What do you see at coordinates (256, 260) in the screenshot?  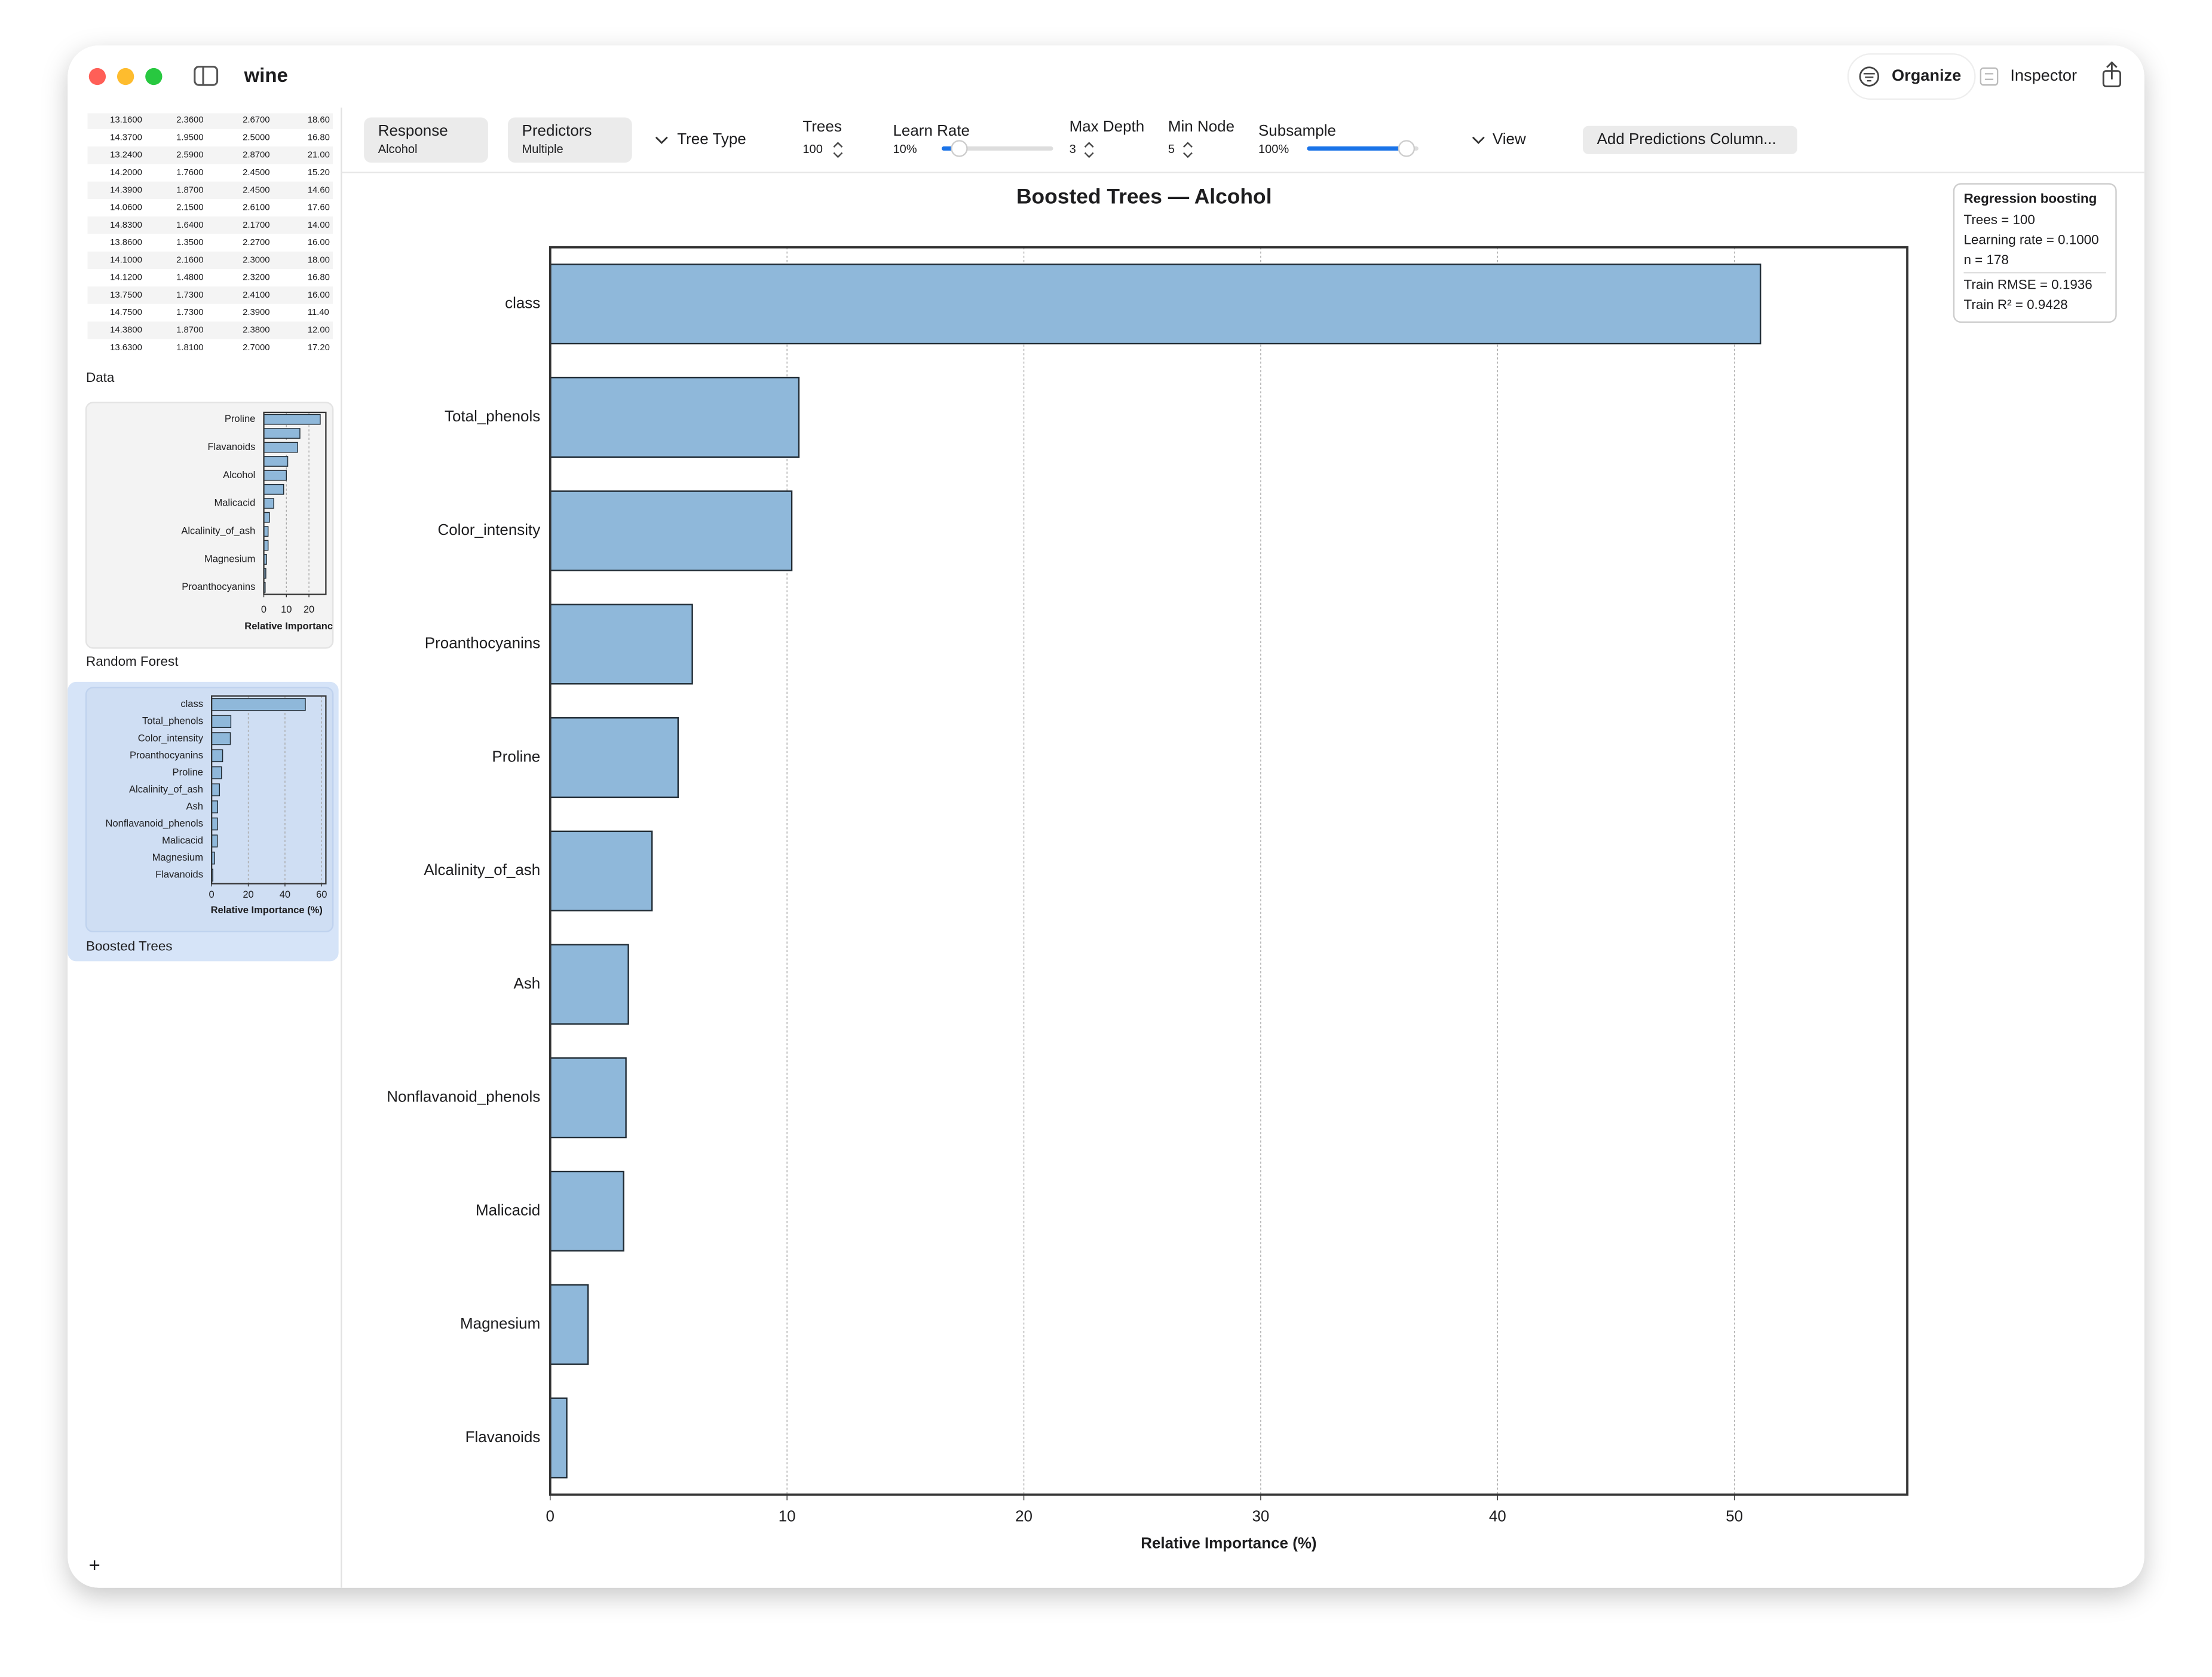 I see `table-cell: 2.3000` at bounding box center [256, 260].